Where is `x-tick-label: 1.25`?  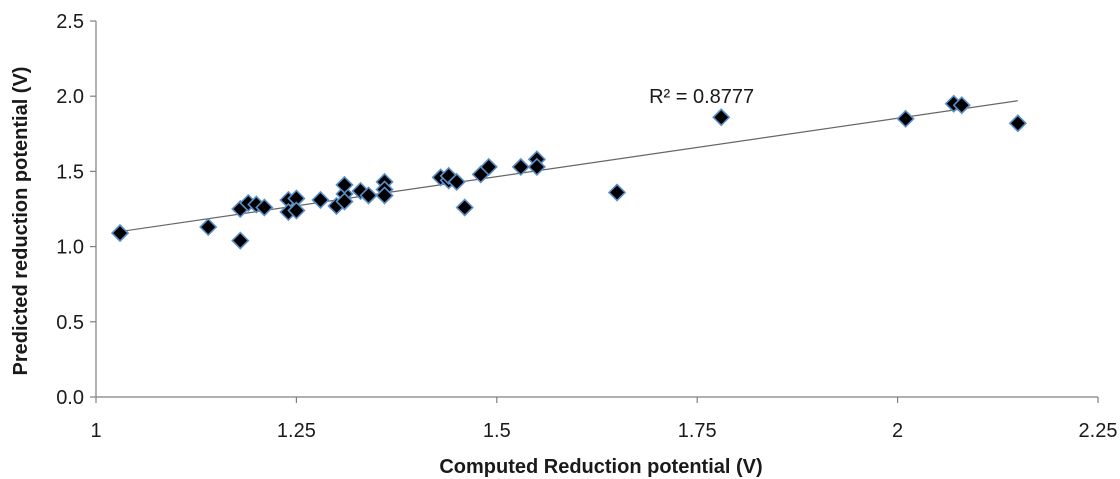 x-tick-label: 1.25 is located at coordinates (296, 431).